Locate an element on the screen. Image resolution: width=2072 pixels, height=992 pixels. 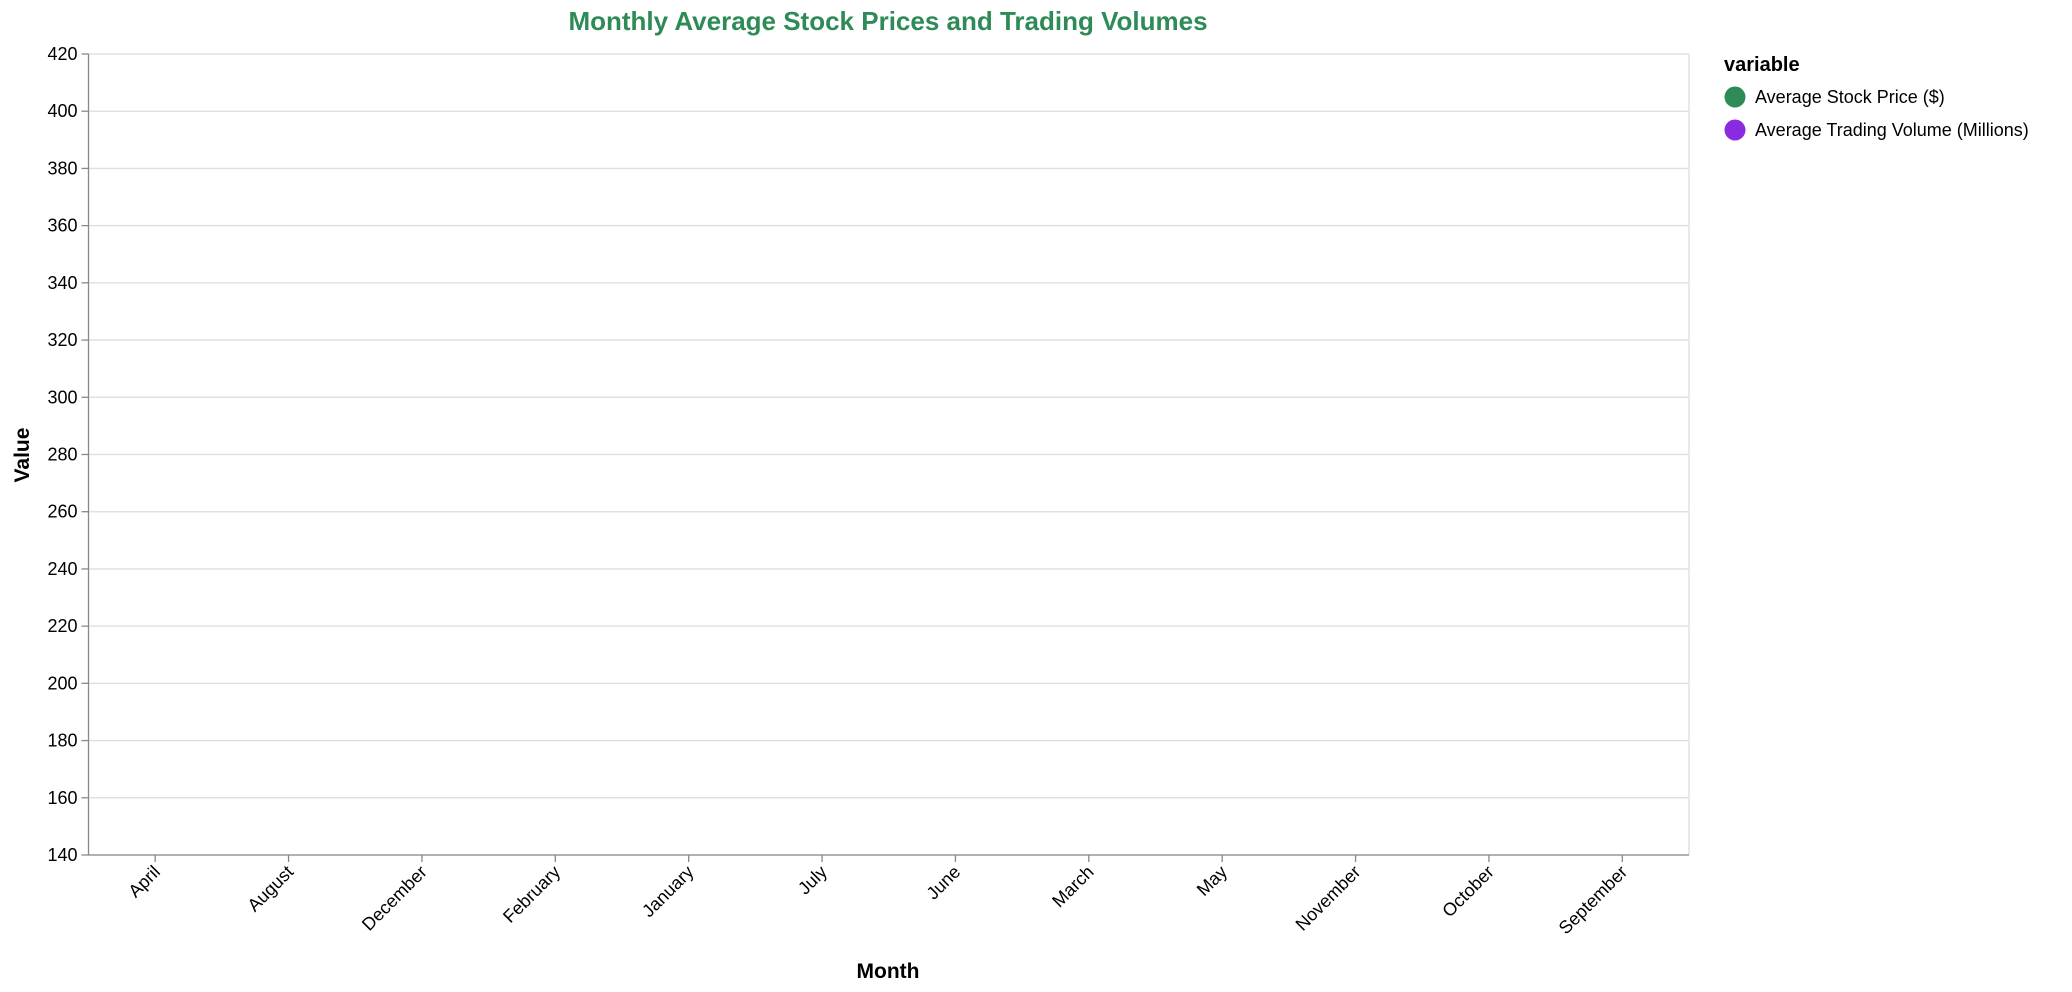
x-tick-label: January is located at coordinates (667, 891).